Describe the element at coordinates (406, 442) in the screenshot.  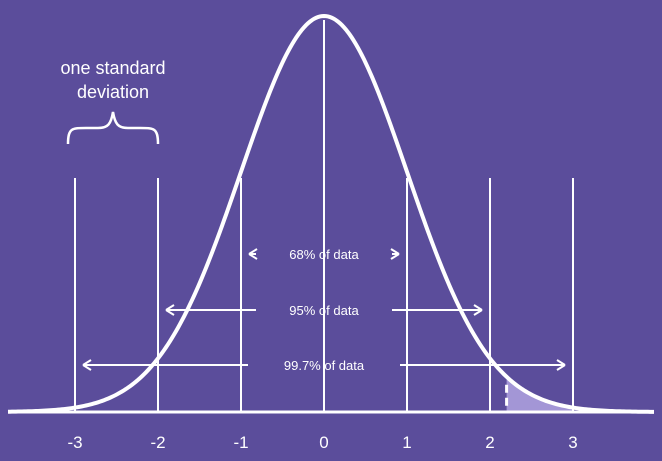
I see `tick-label: 1` at that location.